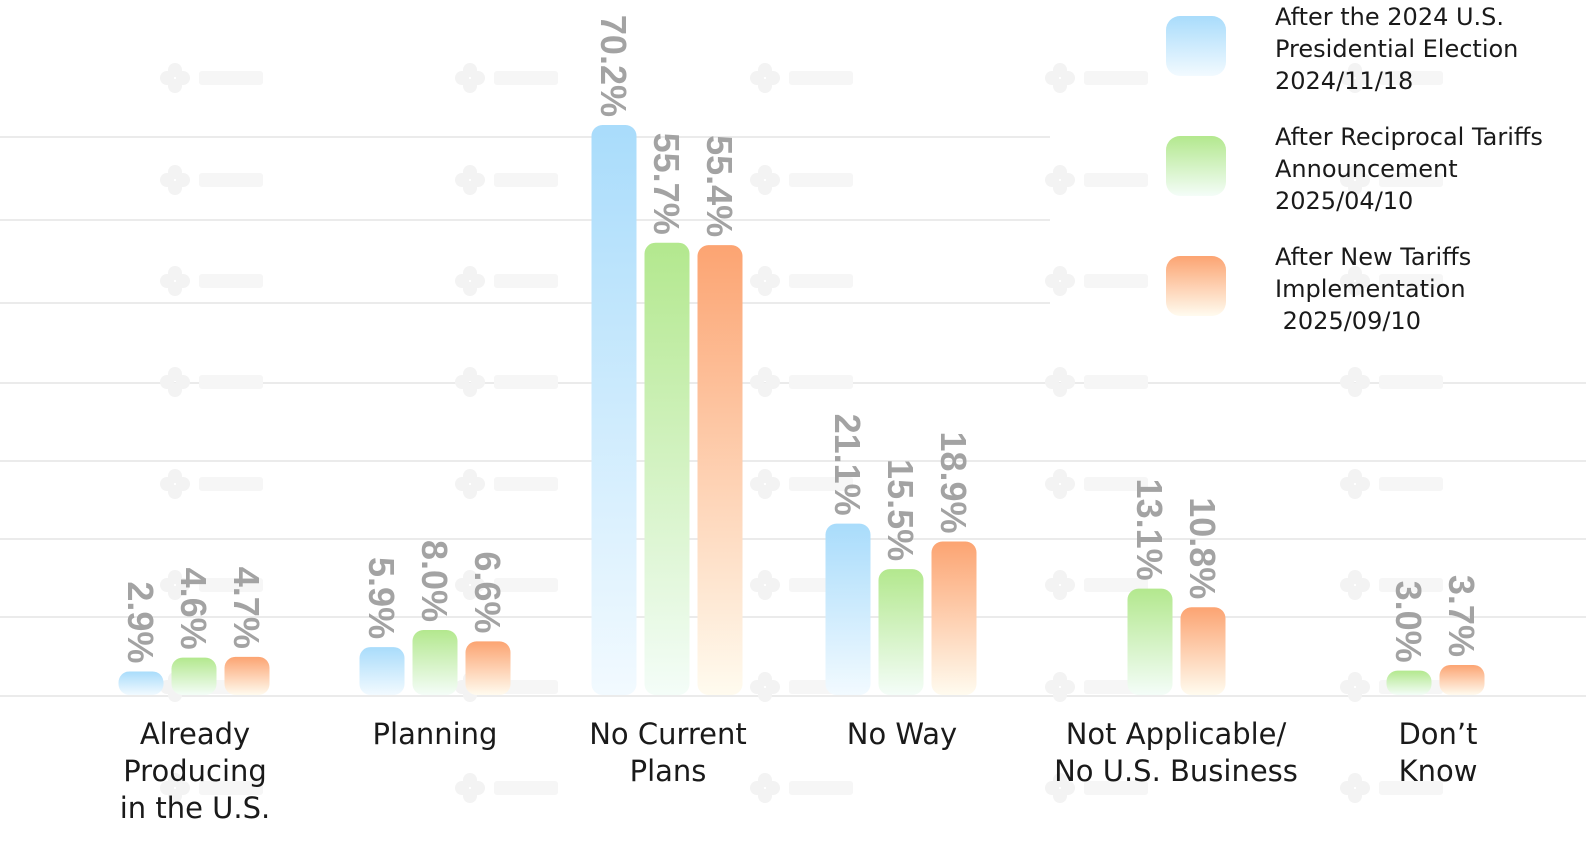 Image resolution: width=1586 pixels, height=854 pixels. What do you see at coordinates (381, 598) in the screenshot?
I see `value-label: 5.9%` at bounding box center [381, 598].